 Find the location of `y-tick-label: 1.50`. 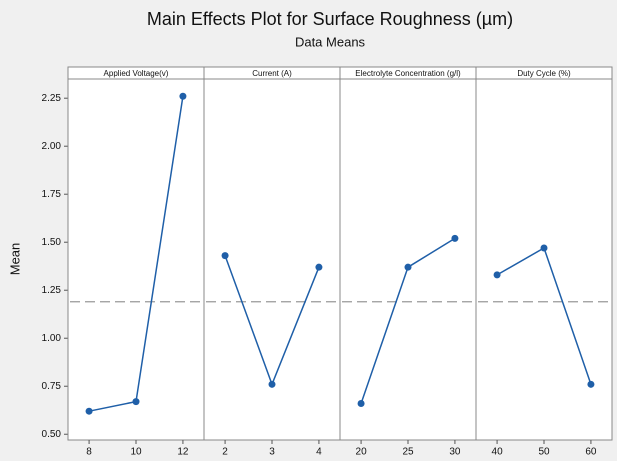

y-tick-label: 1.50 is located at coordinates (52, 242).